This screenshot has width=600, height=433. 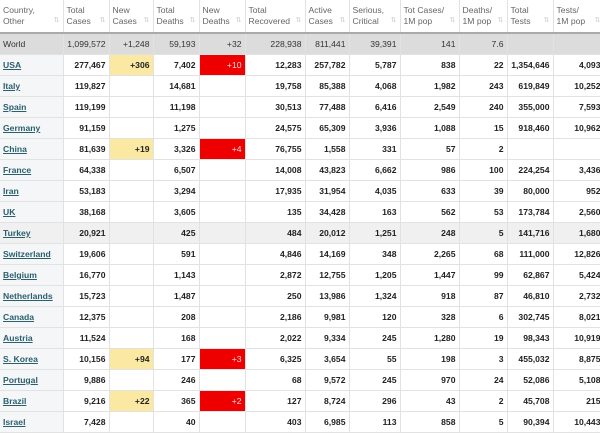 I want to click on cell-total-cases: 277,467, so click(x=86, y=65).